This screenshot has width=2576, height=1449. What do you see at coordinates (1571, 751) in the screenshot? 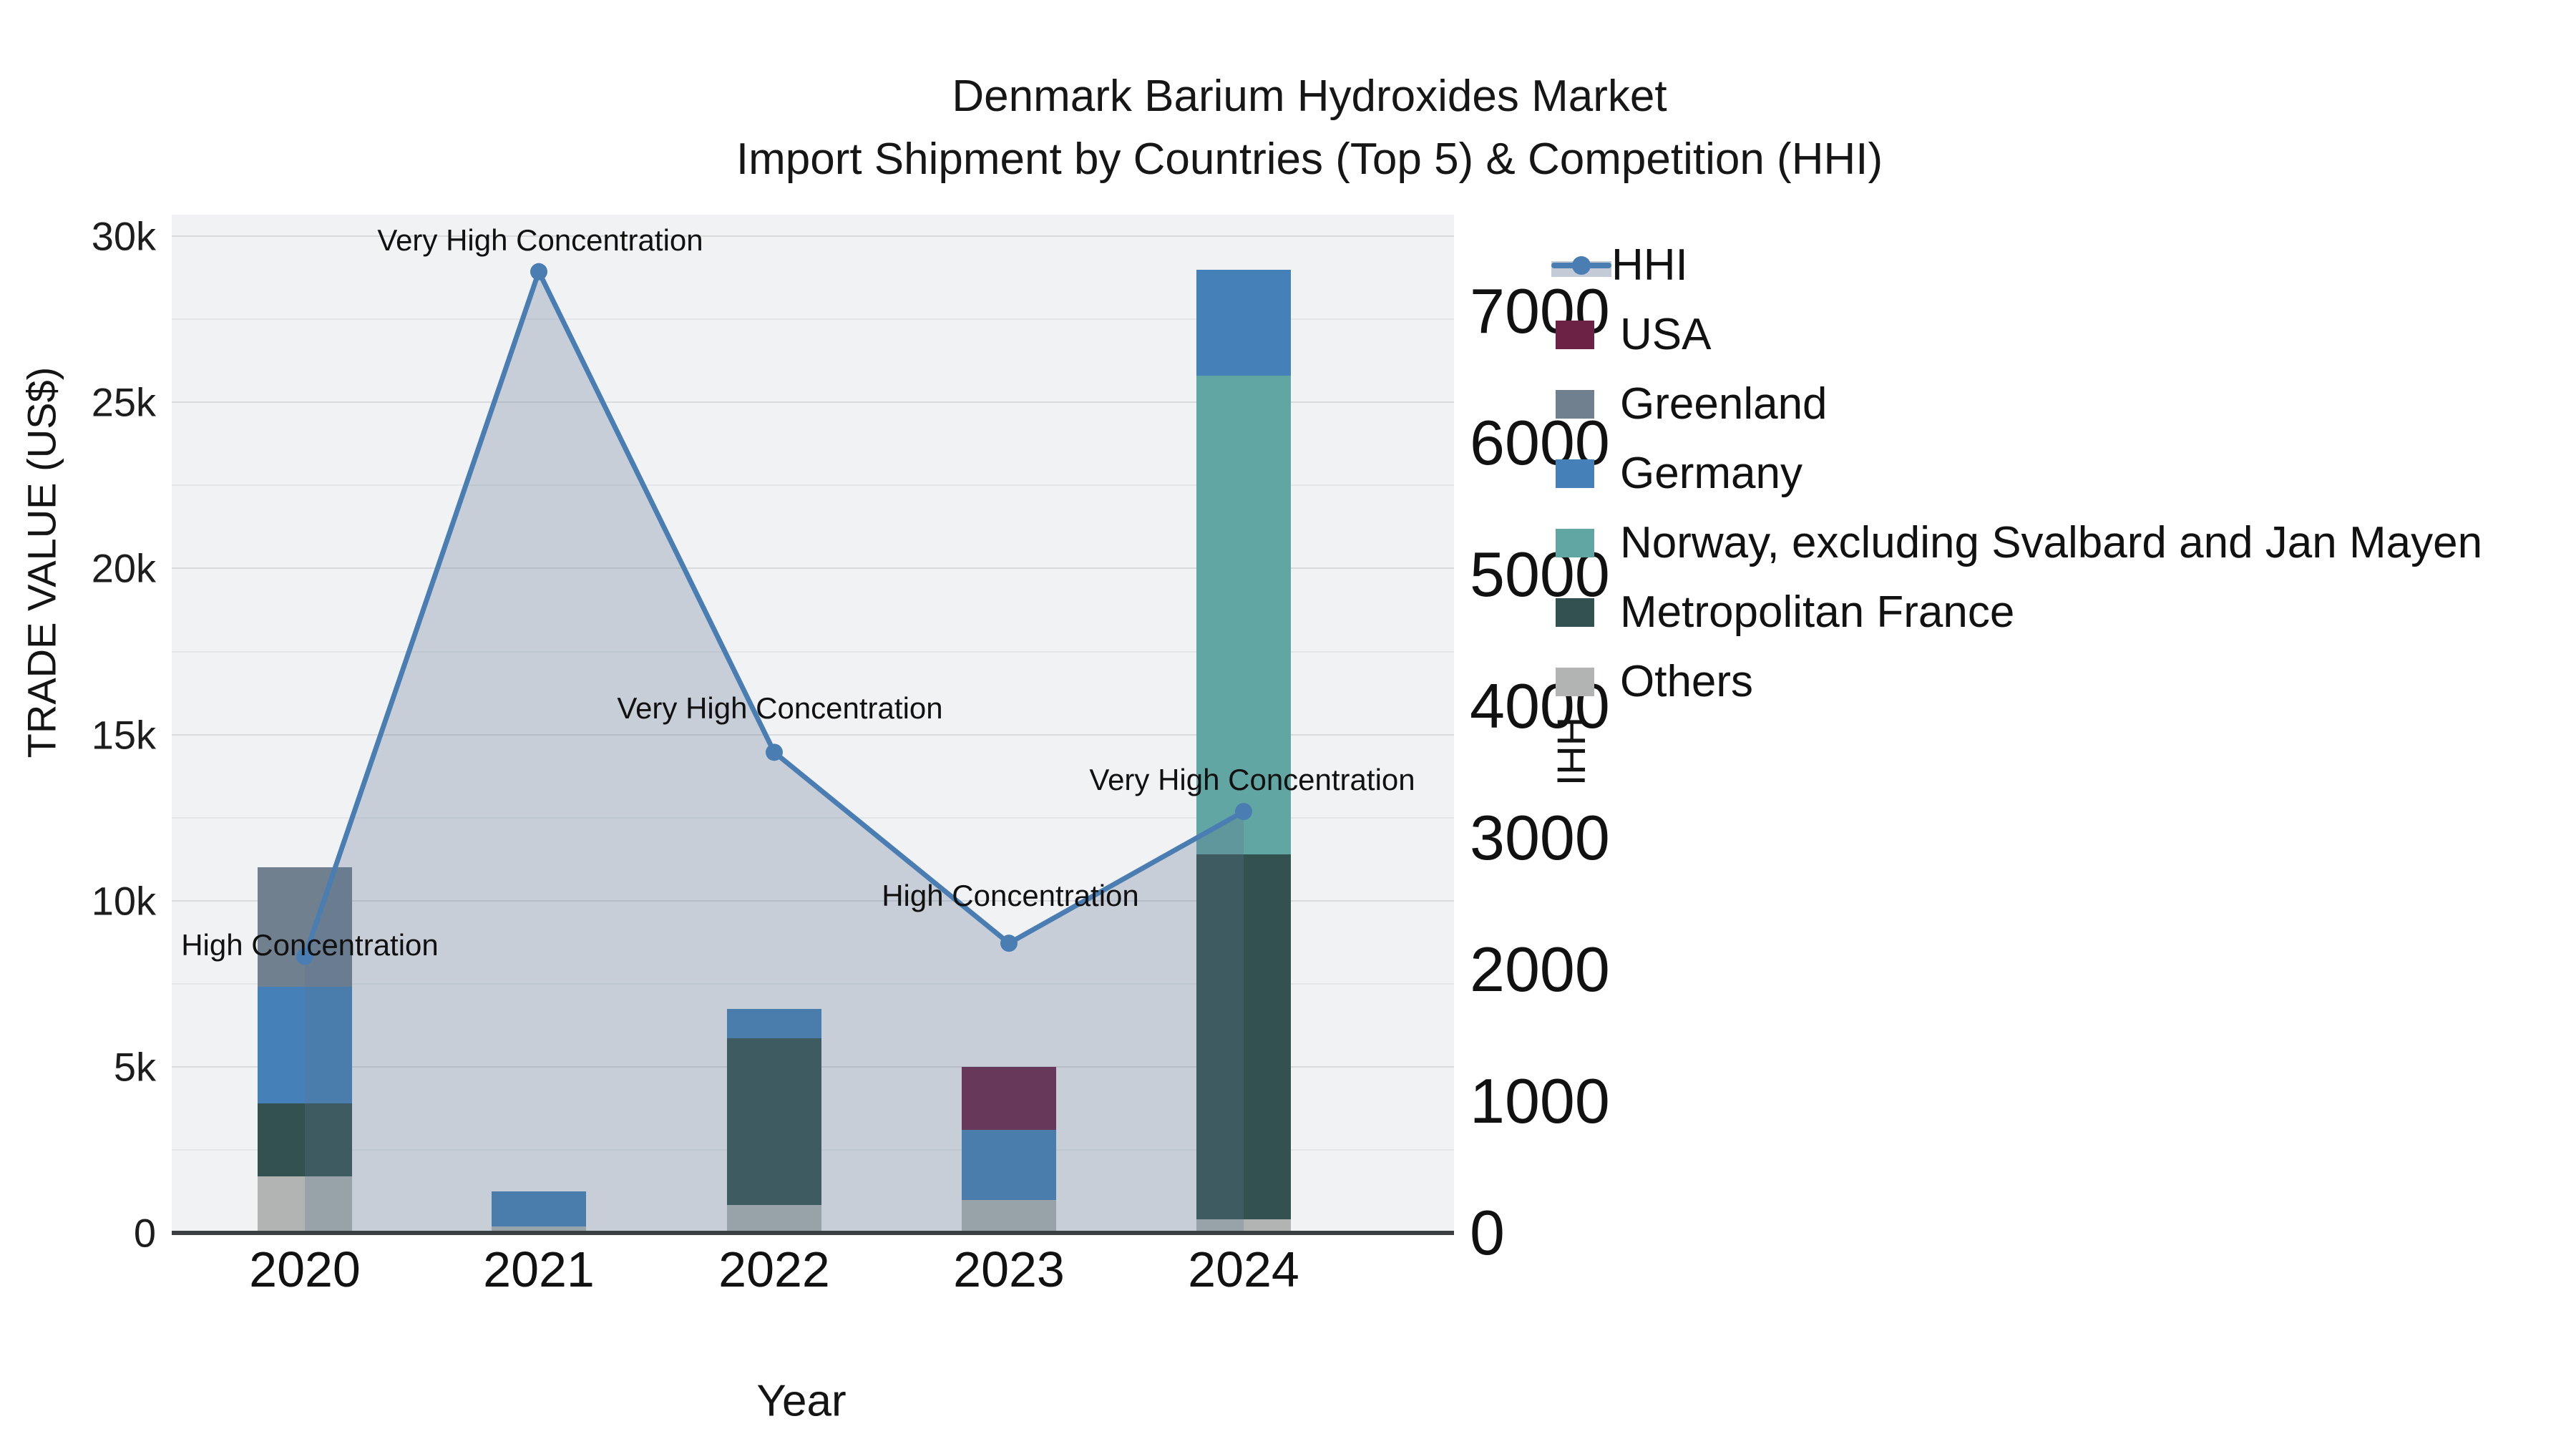
I see `y-axis-title-right: HHI` at bounding box center [1571, 751].